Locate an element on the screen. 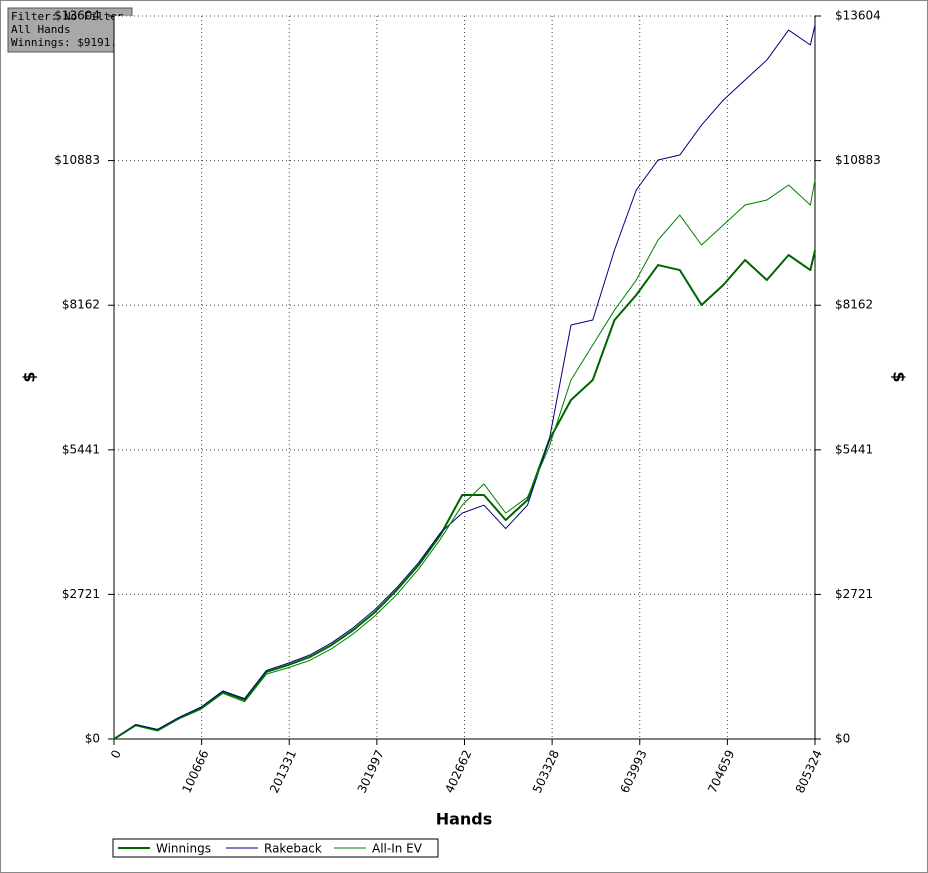 The image size is (928, 873). legend-label: Rakeback is located at coordinates (293, 849).